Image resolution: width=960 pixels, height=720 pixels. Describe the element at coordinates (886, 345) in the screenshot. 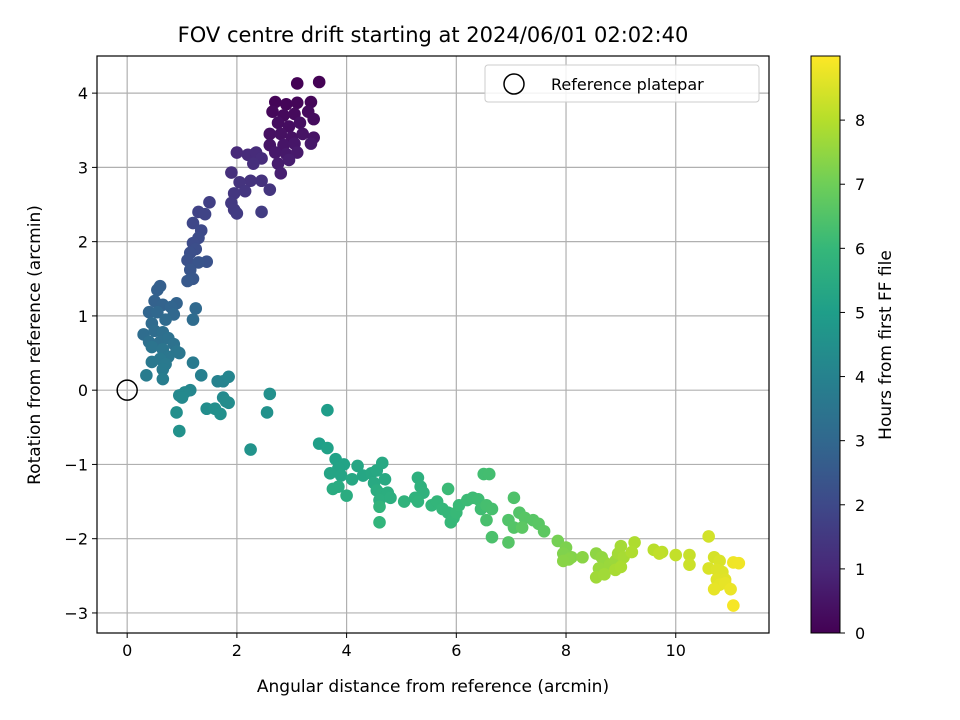

I see `colorbar-label: Hours from first FF file` at that location.